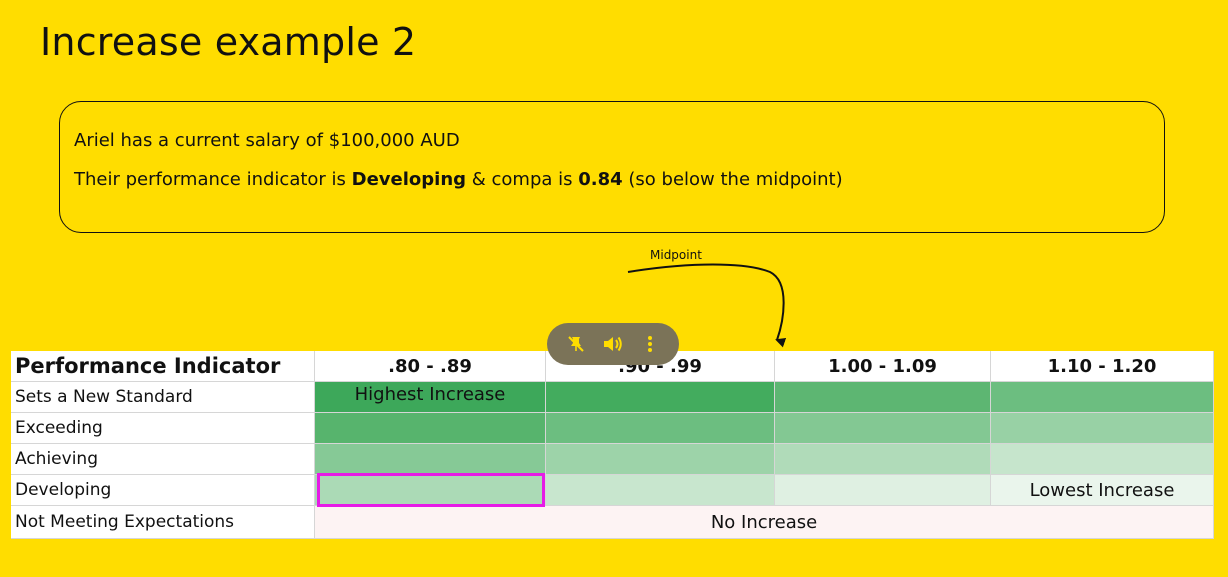 The image size is (1228, 577). Describe the element at coordinates (228, 42) in the screenshot. I see `page-title: Increase example 2` at that location.